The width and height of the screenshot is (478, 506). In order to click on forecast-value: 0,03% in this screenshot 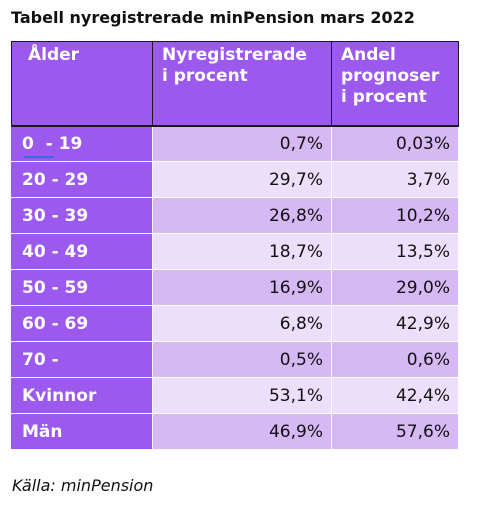, I will do `click(395, 143)`.